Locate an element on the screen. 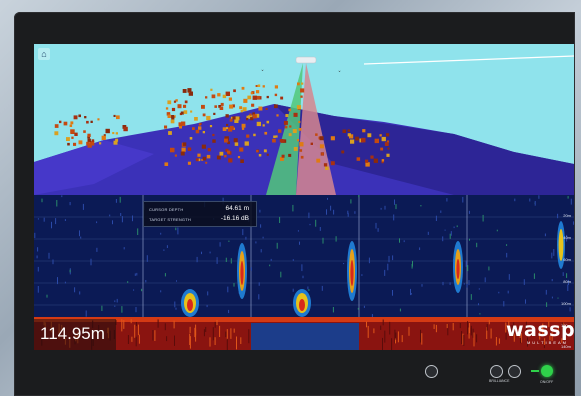  target-strength-label: TARGET STRENGTH is located at coordinates (170, 219).